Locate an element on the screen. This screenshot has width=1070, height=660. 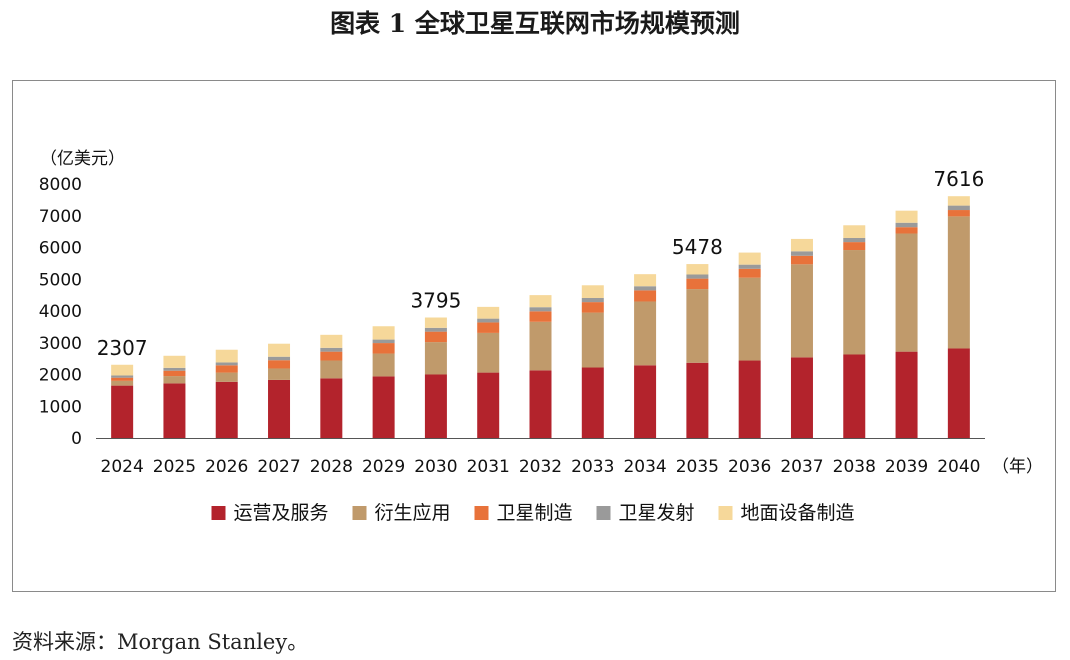
x-unit-label: （年） is located at coordinates (1017, 467).